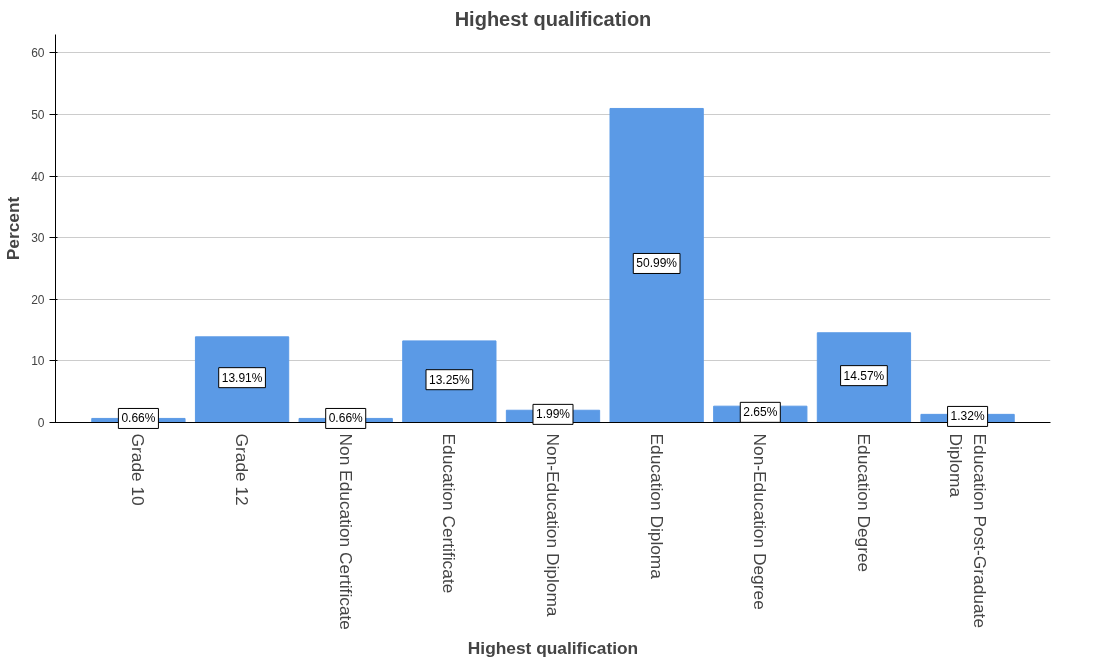  I want to click on x-tick-label: Grade 10, so click(138, 469).